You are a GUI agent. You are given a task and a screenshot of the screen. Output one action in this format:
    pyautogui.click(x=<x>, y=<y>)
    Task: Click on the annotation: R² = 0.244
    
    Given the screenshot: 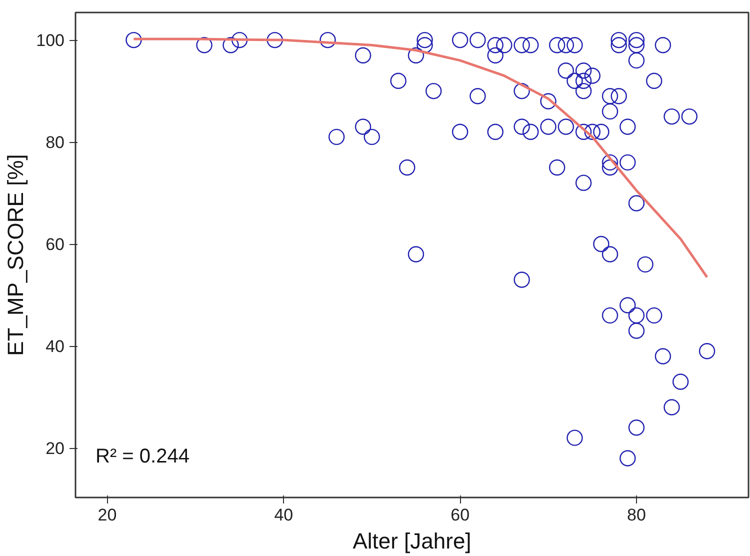 What is the action you would take?
    pyautogui.click(x=143, y=457)
    